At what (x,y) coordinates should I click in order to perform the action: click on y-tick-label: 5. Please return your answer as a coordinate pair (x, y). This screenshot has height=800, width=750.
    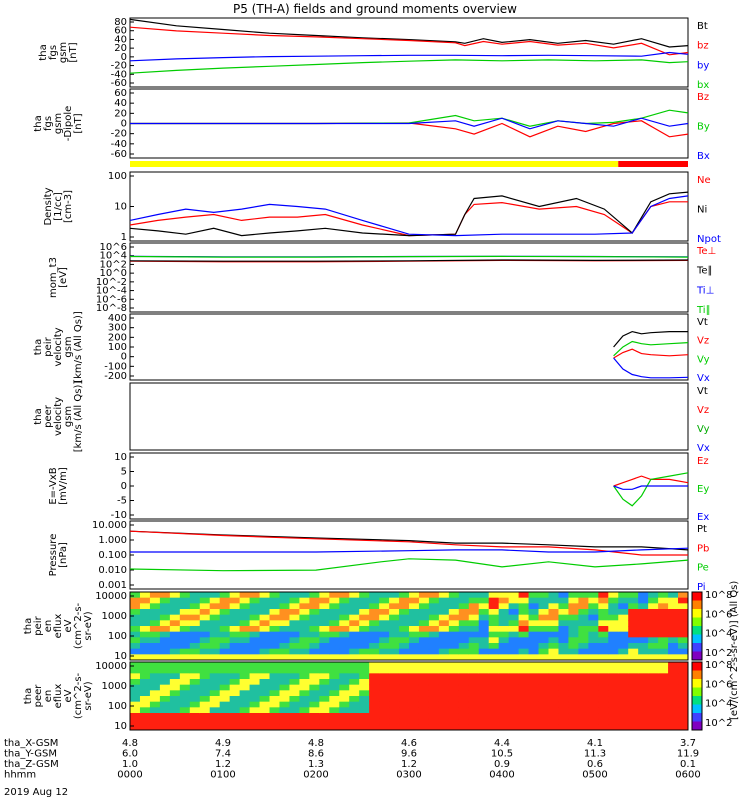
    Looking at the image, I should click on (124, 472).